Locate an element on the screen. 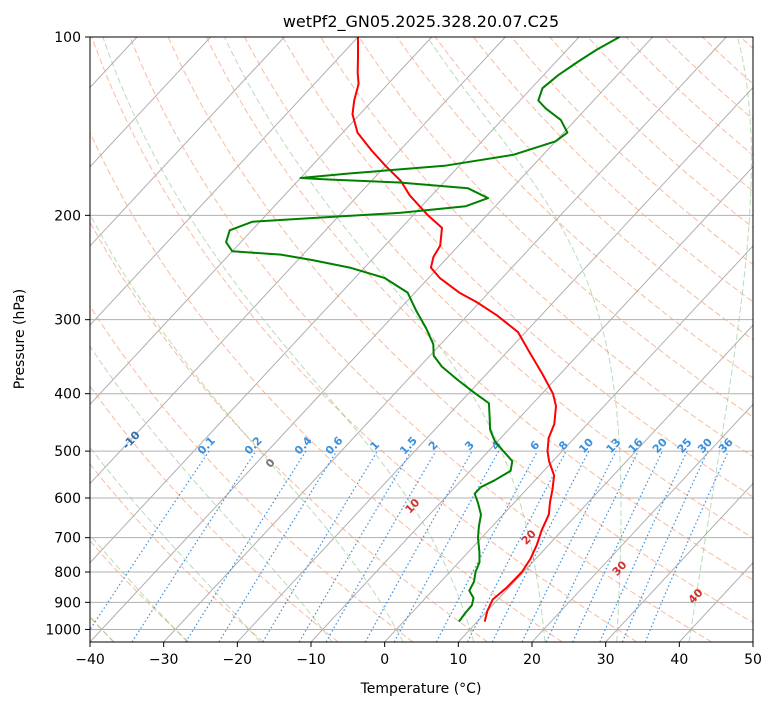 Image resolution: width=775 pixels, height=708 pixels. x-tick-label: 0 is located at coordinates (384, 660).